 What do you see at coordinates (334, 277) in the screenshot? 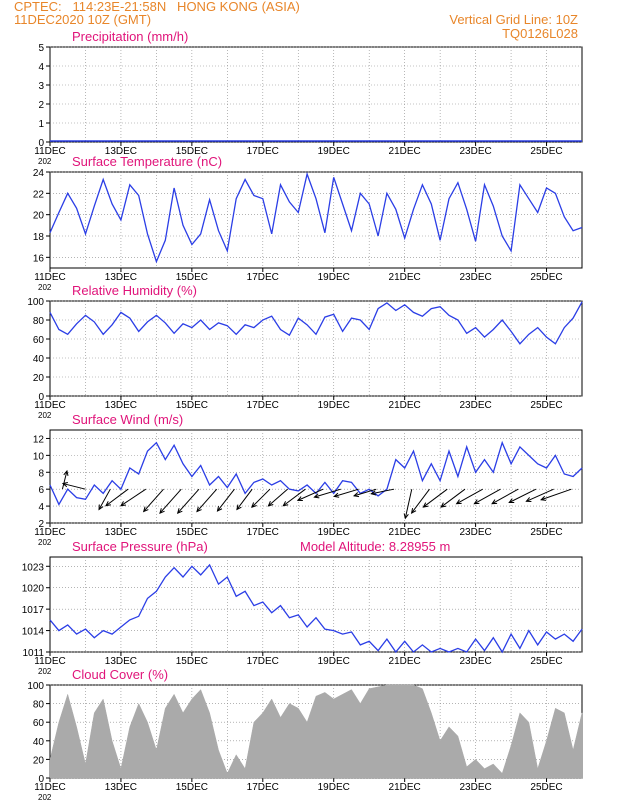
I see `x-tick-label: 19DEC` at bounding box center [334, 277].